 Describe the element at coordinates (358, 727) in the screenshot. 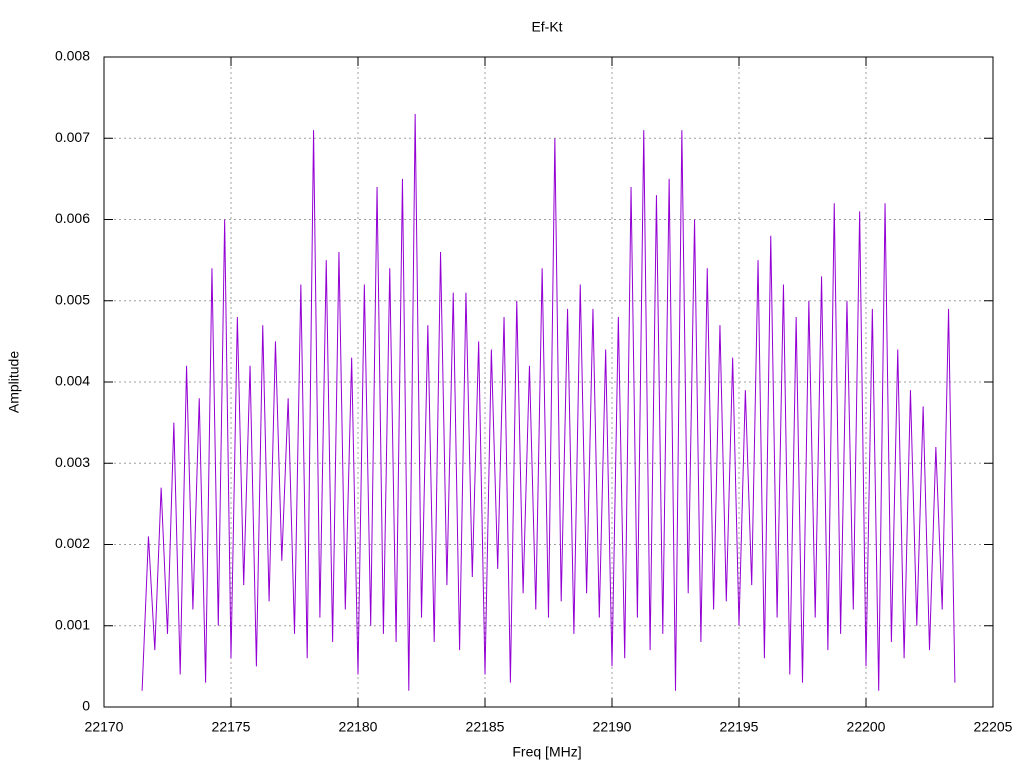

I see `x-tick-label: 22180` at that location.